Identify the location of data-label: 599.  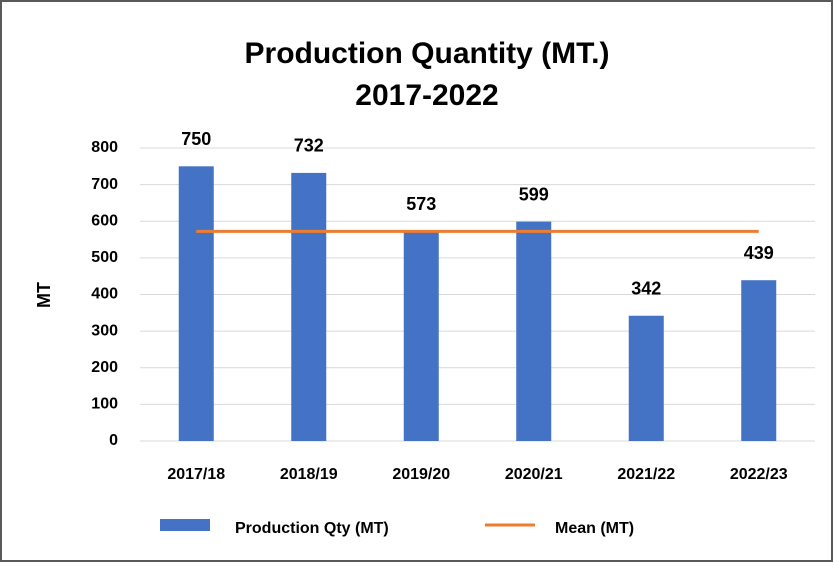
(534, 194).